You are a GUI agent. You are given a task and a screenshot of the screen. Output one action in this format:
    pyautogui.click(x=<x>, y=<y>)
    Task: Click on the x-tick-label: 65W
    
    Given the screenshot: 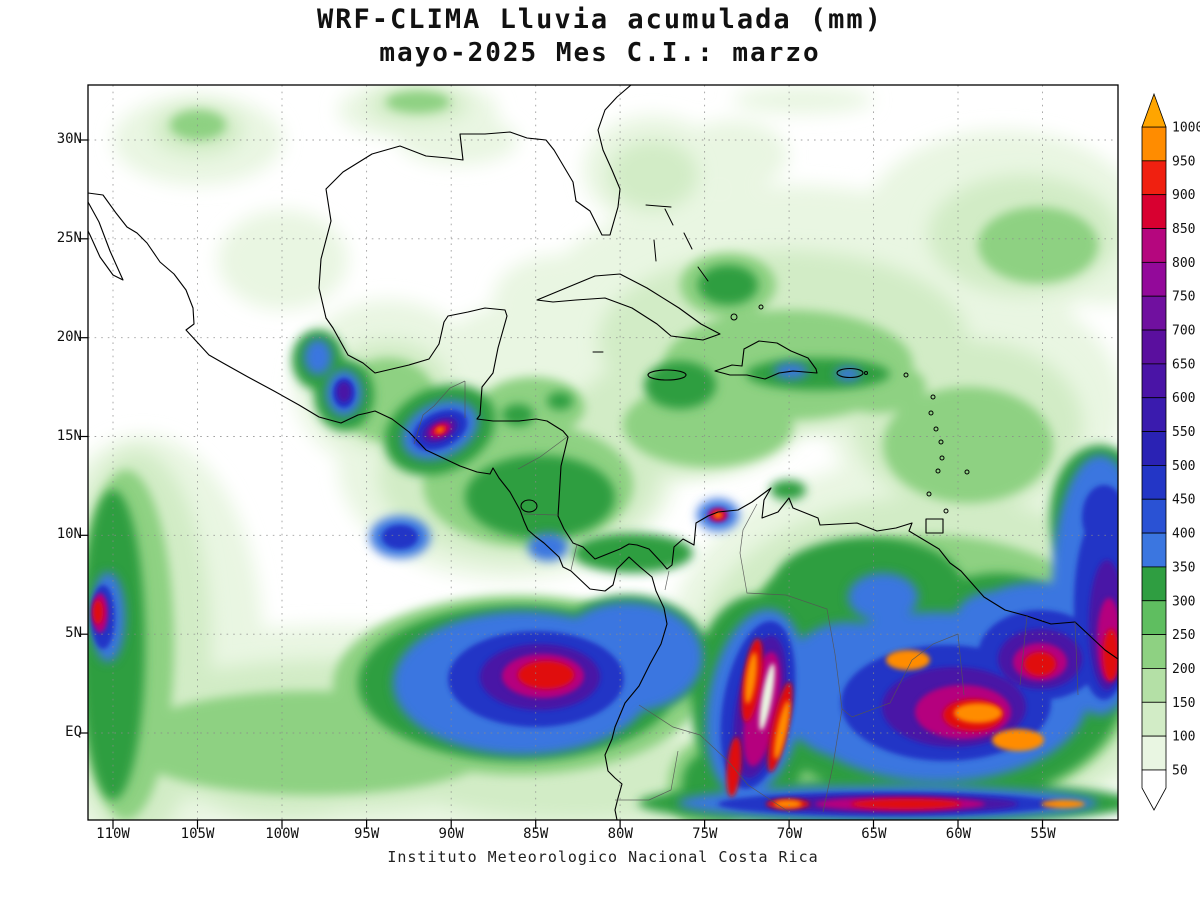 What is the action you would take?
    pyautogui.click(x=874, y=834)
    